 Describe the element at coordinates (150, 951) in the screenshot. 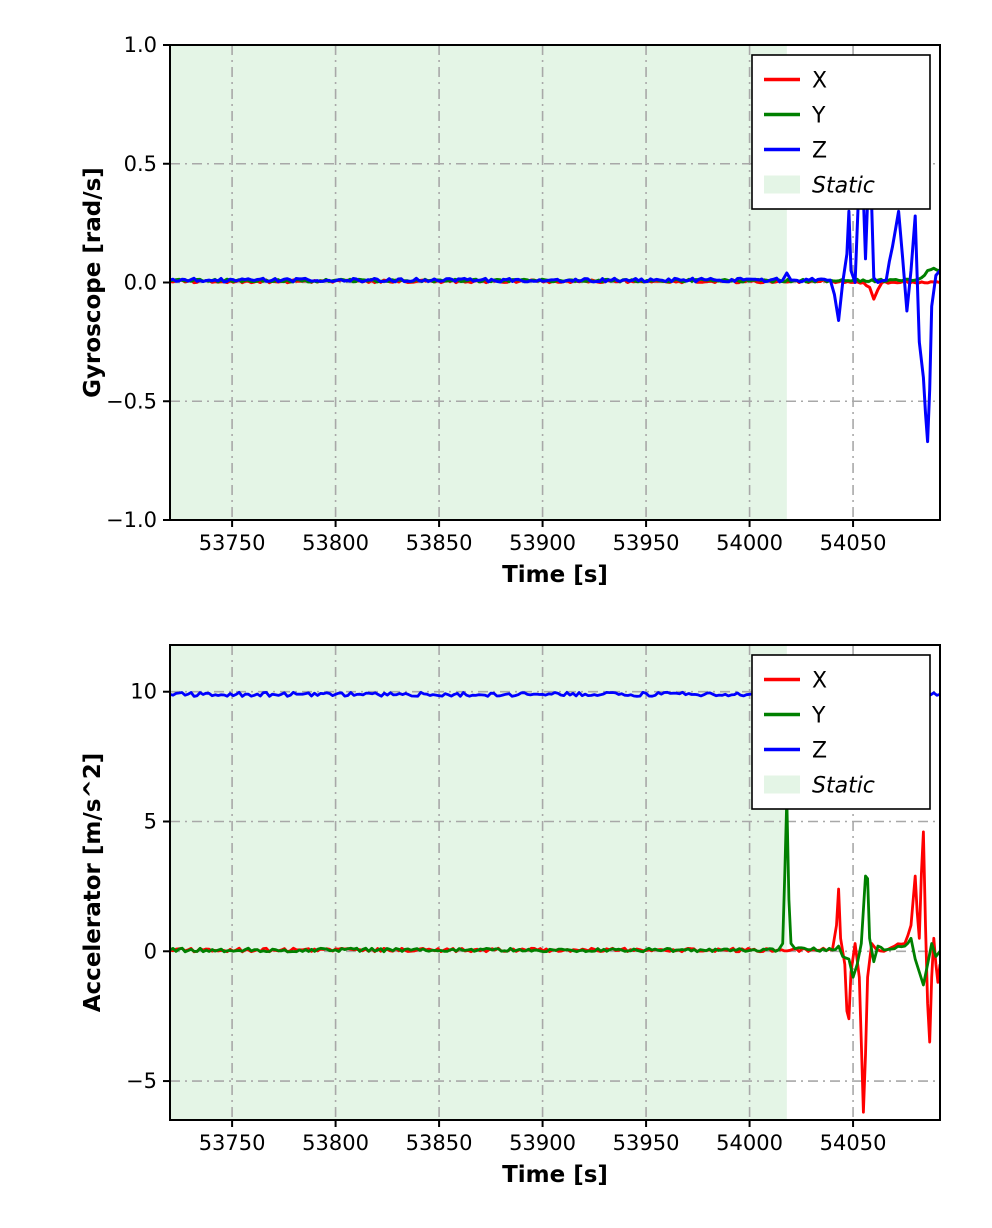

I see `y-tick-label: 0` at that location.